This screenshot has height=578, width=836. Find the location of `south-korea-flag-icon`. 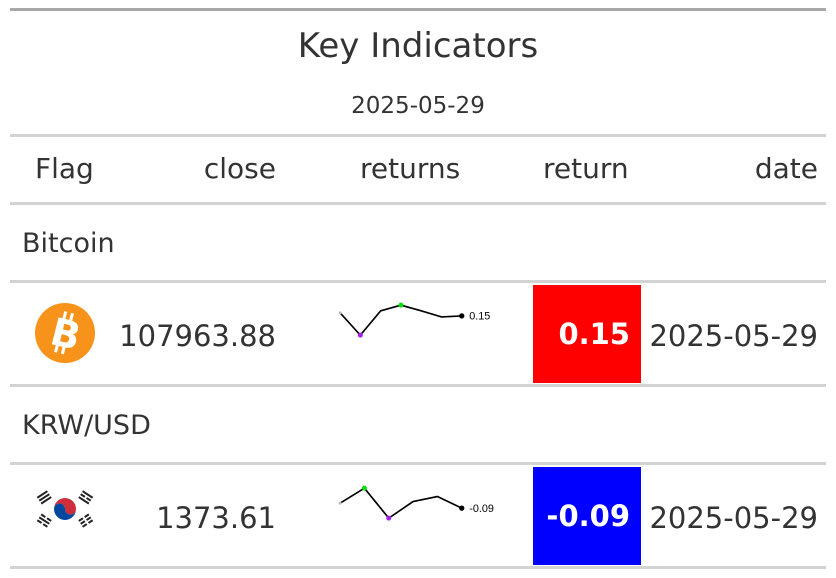

south-korea-flag-icon is located at coordinates (65, 509).